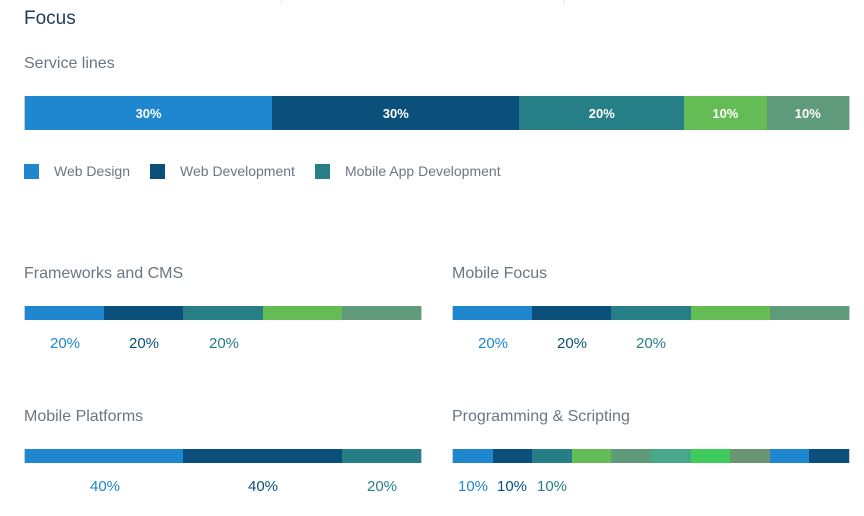 The width and height of the screenshot is (864, 516). Describe the element at coordinates (493, 343) in the screenshot. I see `mobile-focus-percent-1: 20%` at that location.